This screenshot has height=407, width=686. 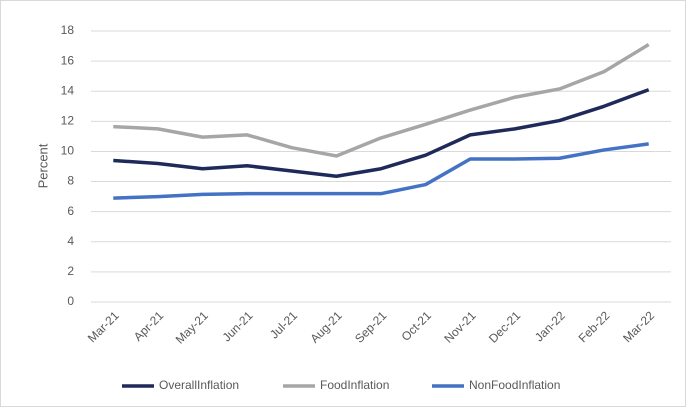 I want to click on y-tick-label: 8, so click(x=70, y=181).